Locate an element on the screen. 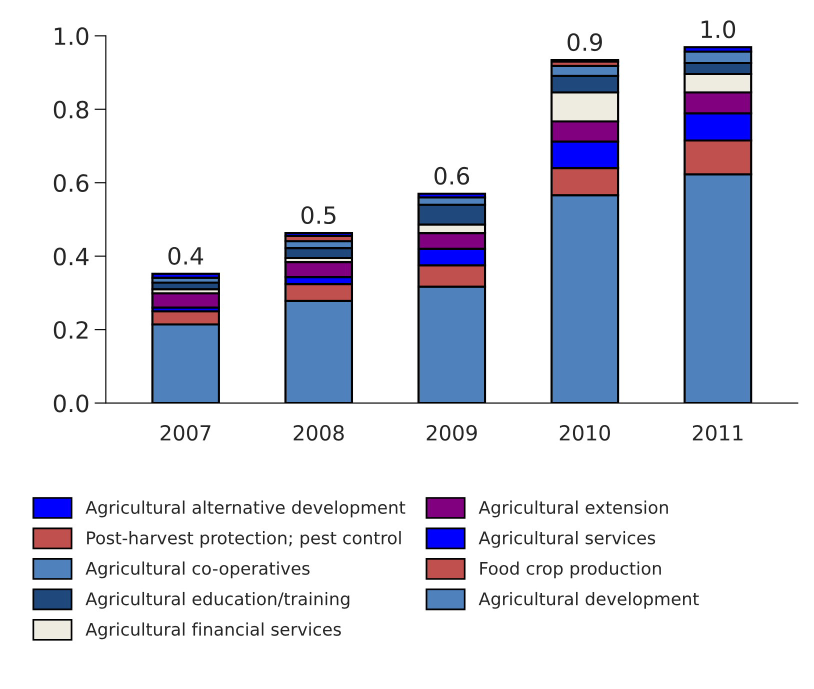  legend-label: Agricultural extension is located at coordinates (573, 509).